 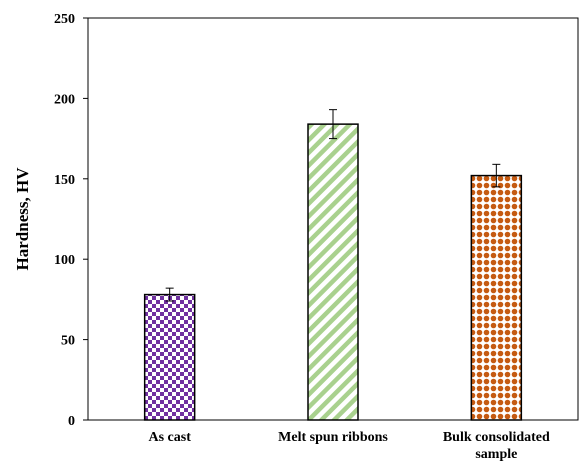 I want to click on y-tick-label: 150, so click(x=64, y=180).